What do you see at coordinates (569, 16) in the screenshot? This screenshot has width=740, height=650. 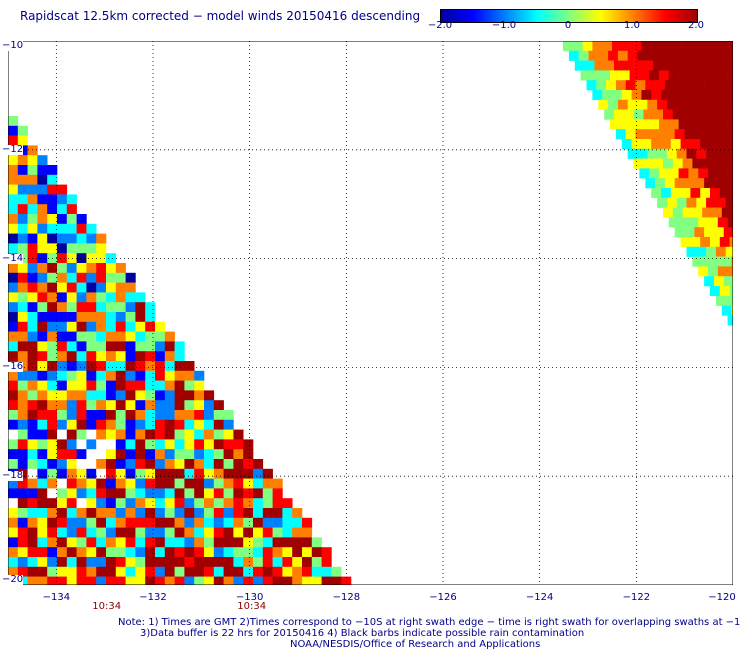 I see `colorbar` at bounding box center [569, 16].